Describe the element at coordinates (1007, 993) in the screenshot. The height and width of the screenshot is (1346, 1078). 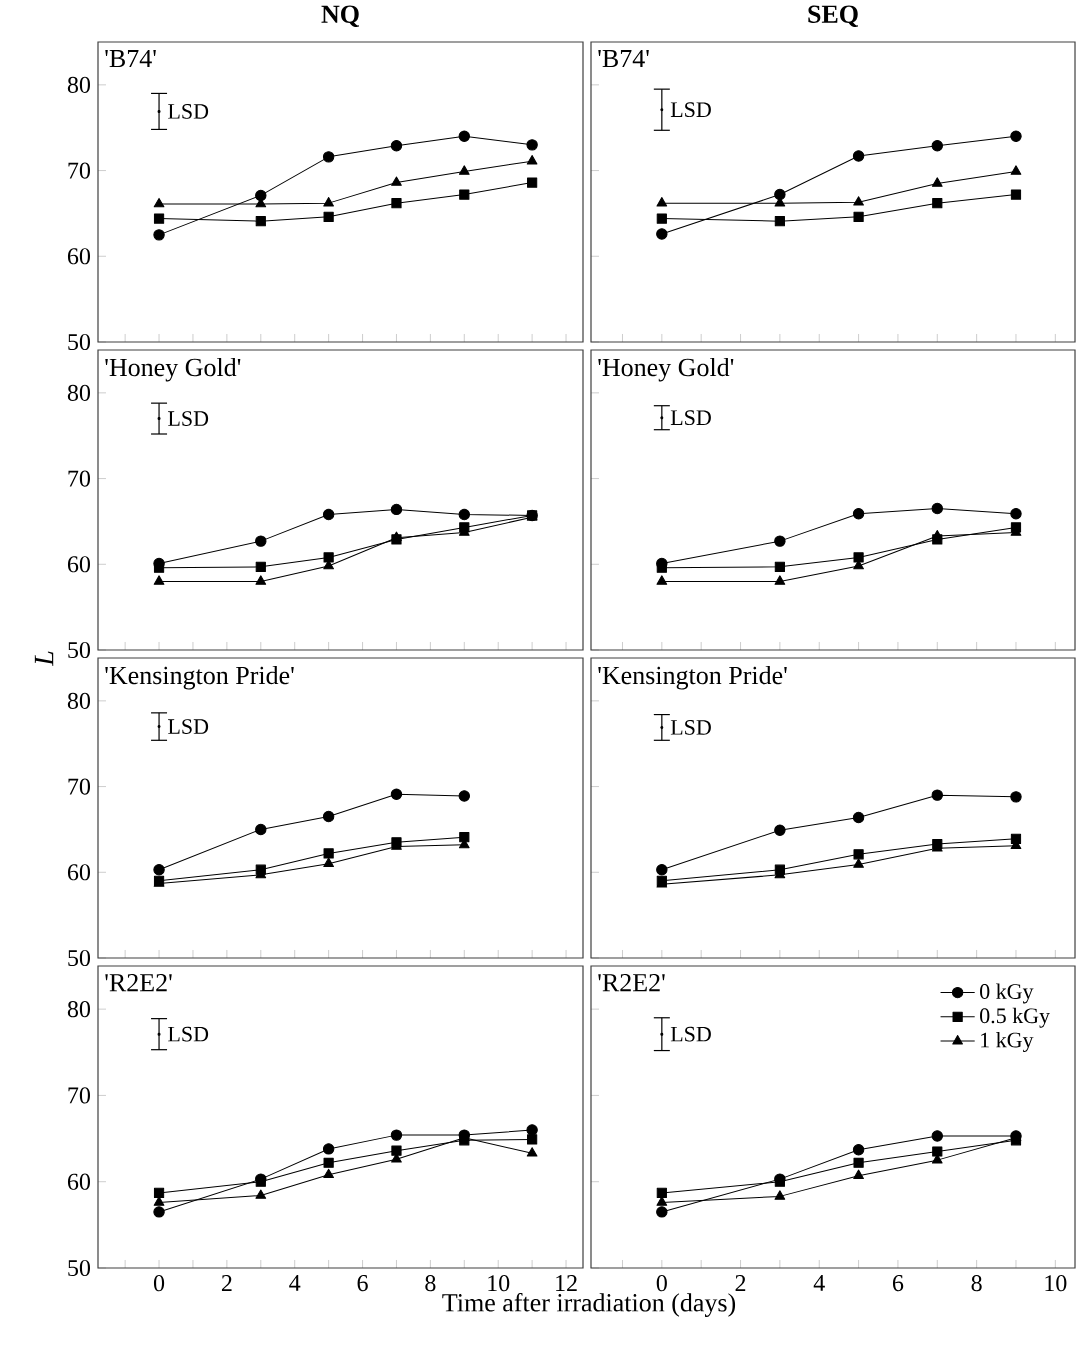
I see `legend-label: 0 kGy` at that location.